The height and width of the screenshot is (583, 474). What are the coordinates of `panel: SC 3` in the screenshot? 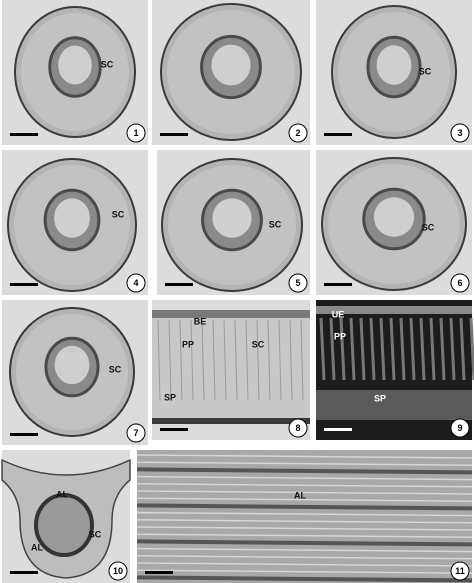 It's located at (394, 72).